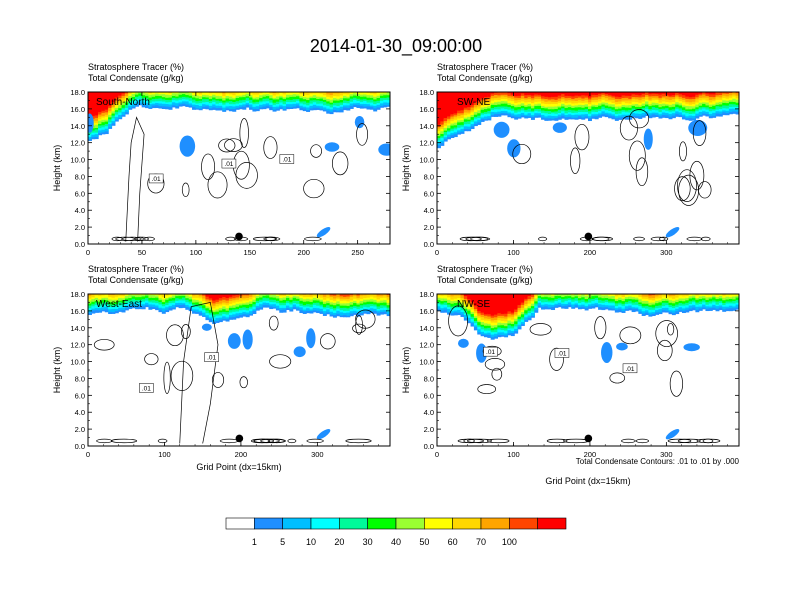 The width and height of the screenshot is (792, 612). I want to click on colorbar-label: 60, so click(453, 542).